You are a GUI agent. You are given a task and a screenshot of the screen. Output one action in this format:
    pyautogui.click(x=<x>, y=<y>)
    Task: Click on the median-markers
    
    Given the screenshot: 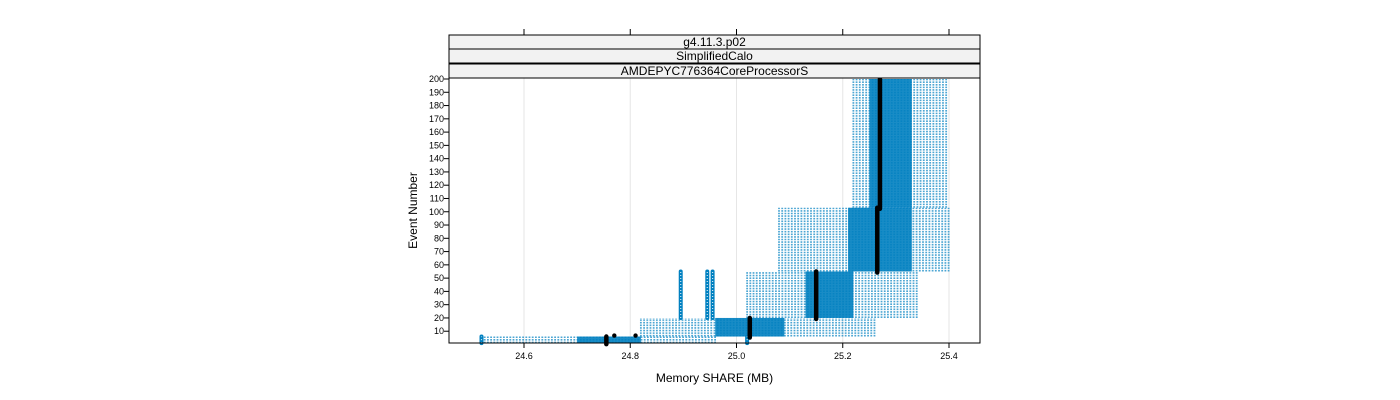 What is the action you would take?
    pyautogui.click(x=743, y=211)
    